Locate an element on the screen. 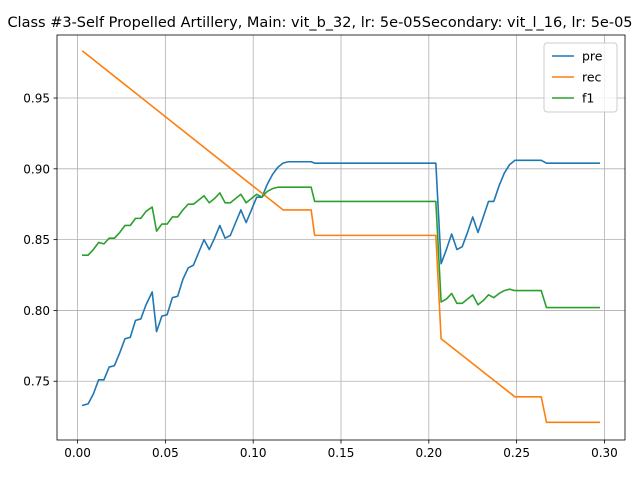 This screenshot has height=480, width=640. legend-label-pre: pre is located at coordinates (592, 56).